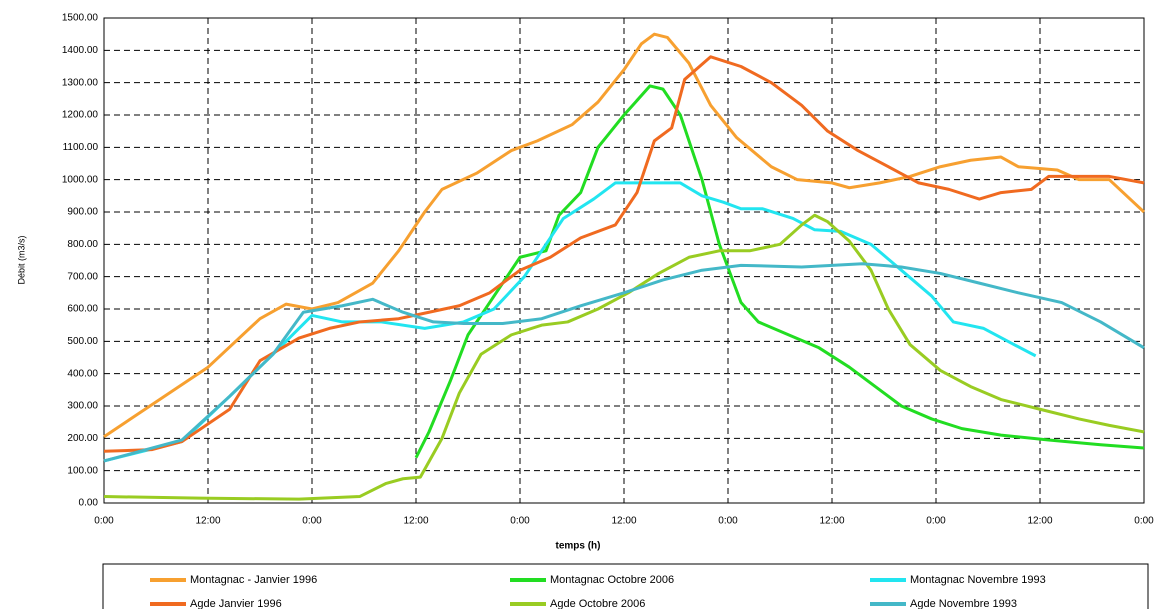 This screenshot has width=1162, height=609. I want to click on y-tick-label: 1400.00, so click(80, 50).